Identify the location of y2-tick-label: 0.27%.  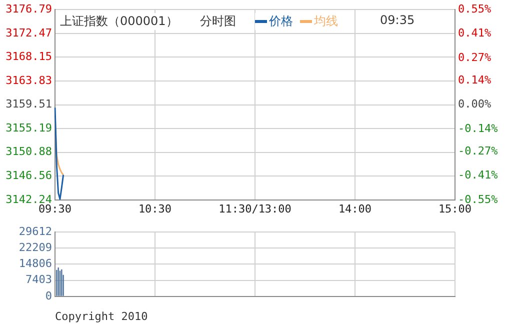
(475, 57).